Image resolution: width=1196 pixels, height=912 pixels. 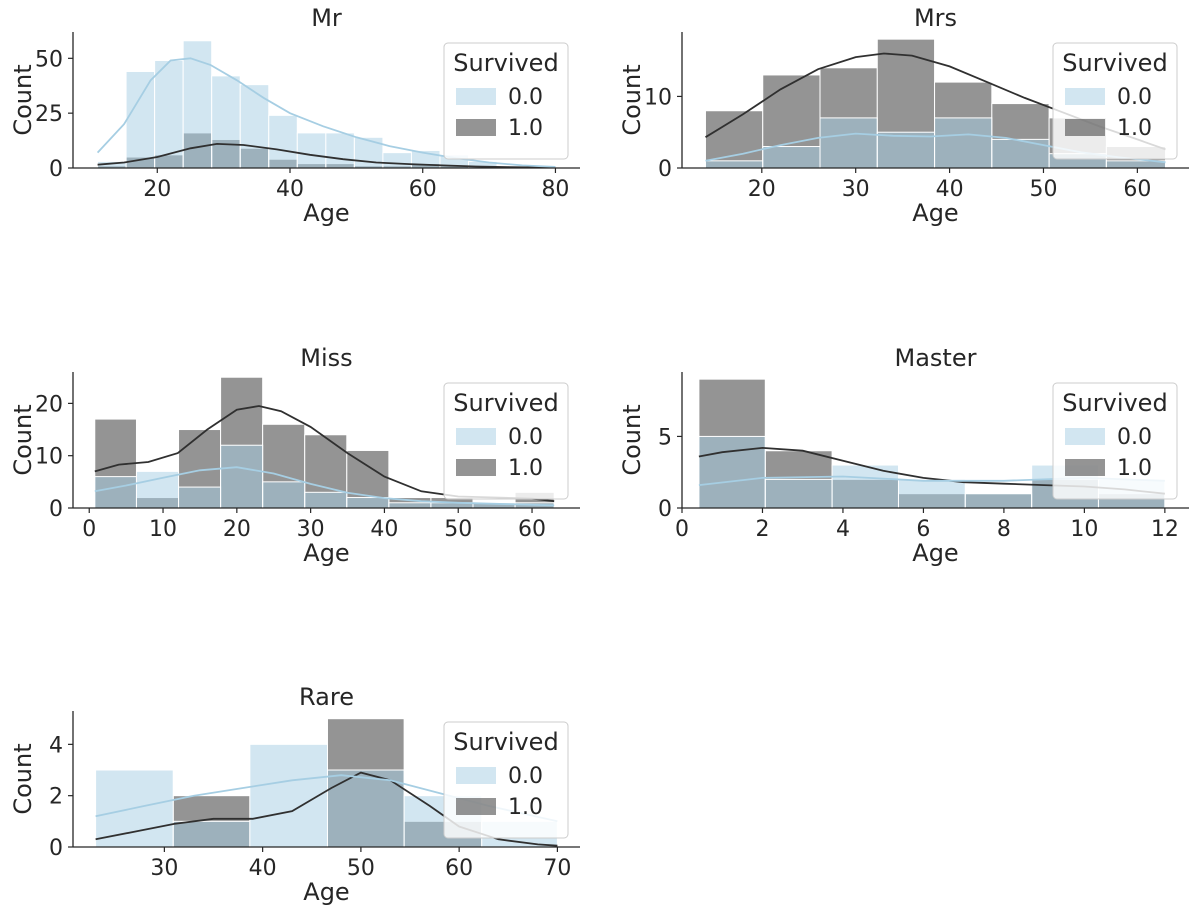 What do you see at coordinates (665, 437) in the screenshot?
I see `y-tick-label: 5` at bounding box center [665, 437].